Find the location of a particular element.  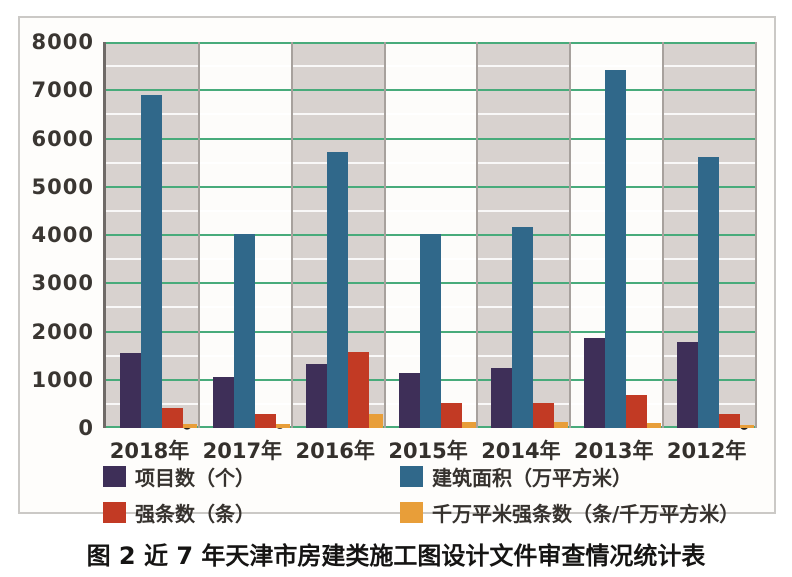

legend-item-series2: 建筑面积（万平方米） is located at coordinates (581, 476).